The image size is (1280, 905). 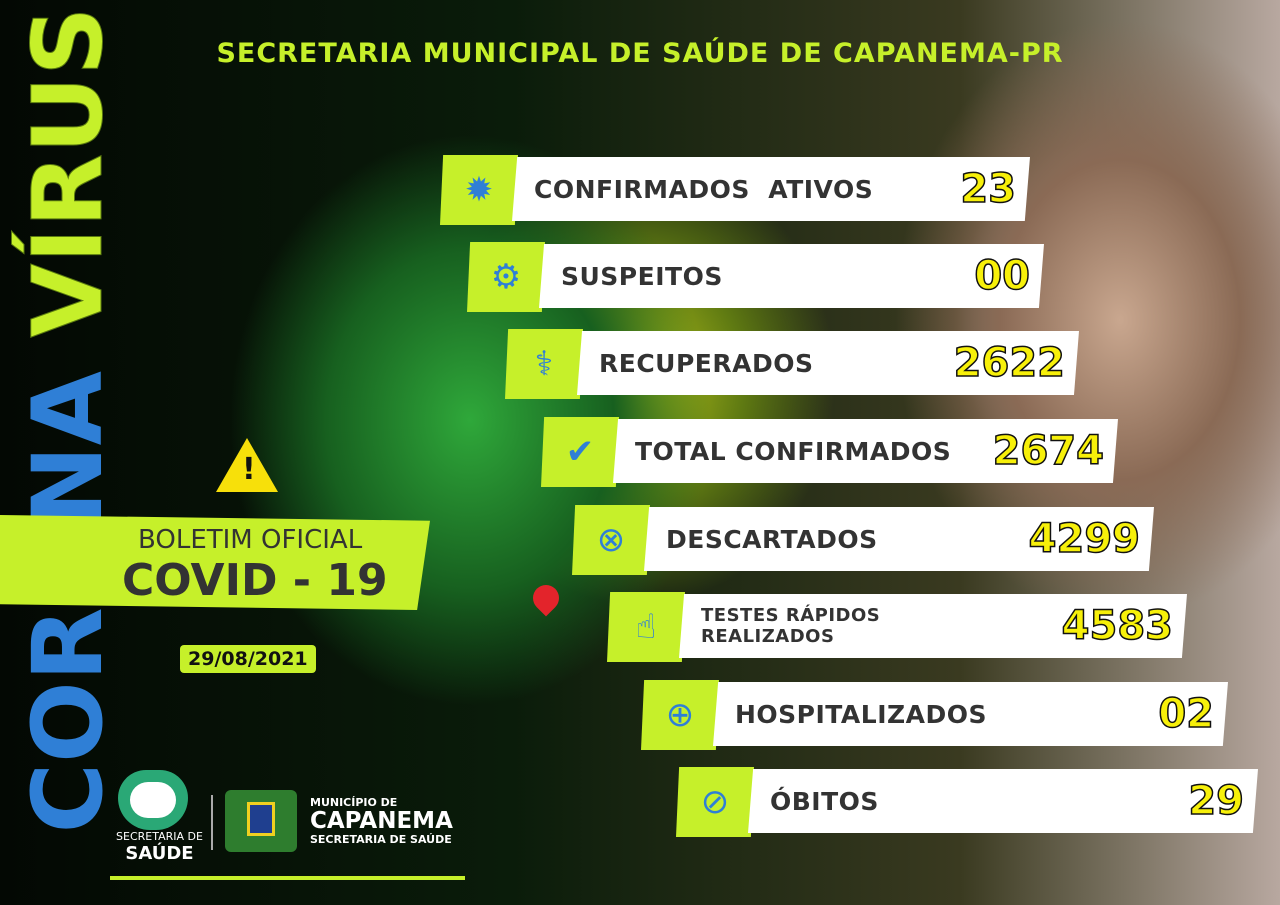 I want to click on saude-logo-text: SECRETARIA DE SAÚDE, so click(x=159, y=847).